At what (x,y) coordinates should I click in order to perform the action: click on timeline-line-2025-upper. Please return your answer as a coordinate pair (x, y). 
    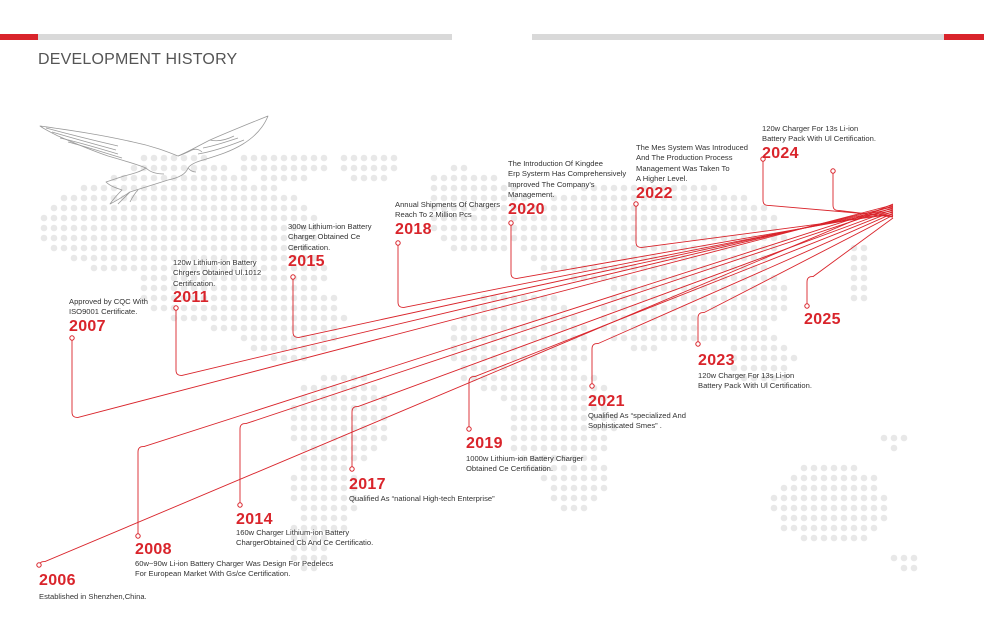
    Looking at the image, I should click on (863, 194).